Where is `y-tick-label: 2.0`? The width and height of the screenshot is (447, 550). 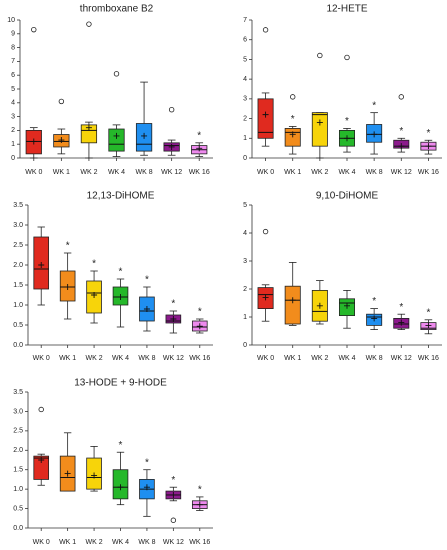 y-tick-label: 2.0 is located at coordinates (18, 450).